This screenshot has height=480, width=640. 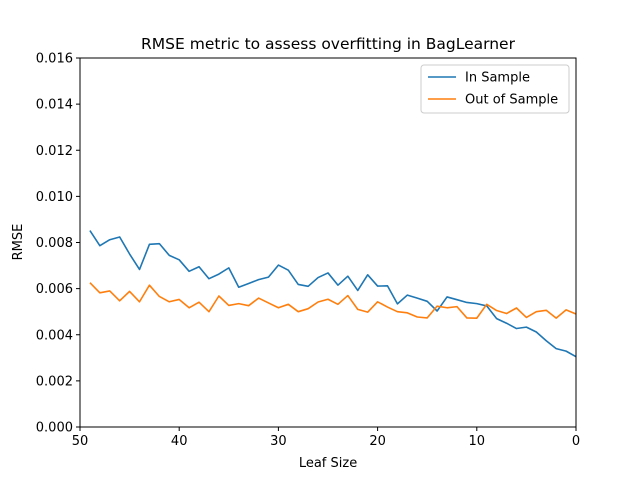 I want to click on x-tick-label: 40, so click(x=179, y=441).